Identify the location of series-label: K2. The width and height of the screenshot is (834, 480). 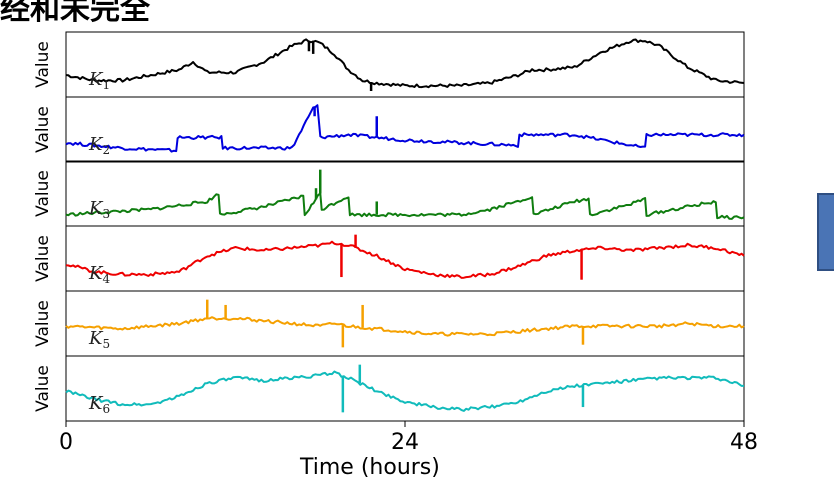
(99, 145).